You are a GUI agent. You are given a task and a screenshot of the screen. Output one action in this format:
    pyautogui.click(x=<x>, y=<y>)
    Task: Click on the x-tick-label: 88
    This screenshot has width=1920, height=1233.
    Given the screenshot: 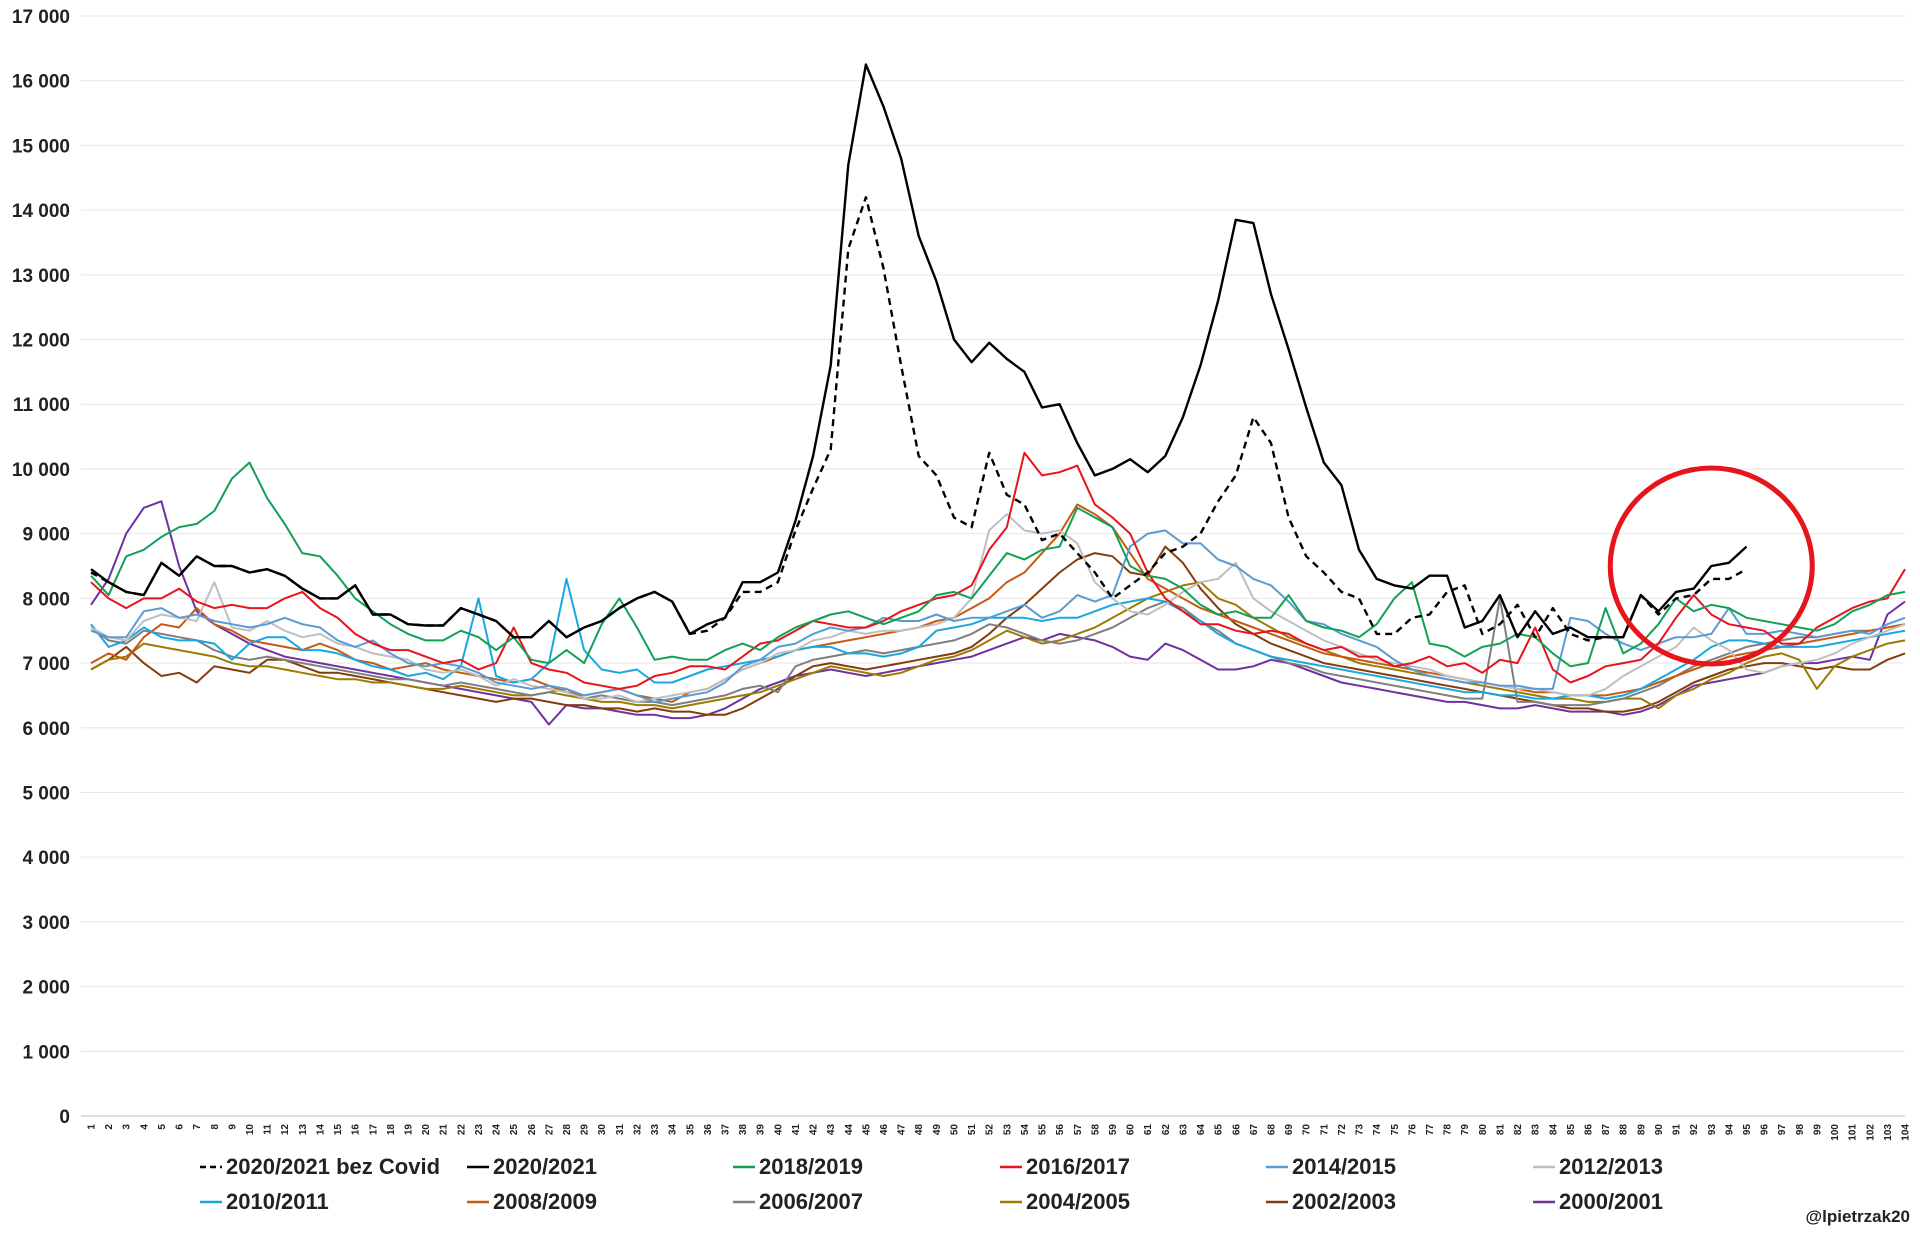 What is the action you would take?
    pyautogui.click(x=1624, y=1130)
    